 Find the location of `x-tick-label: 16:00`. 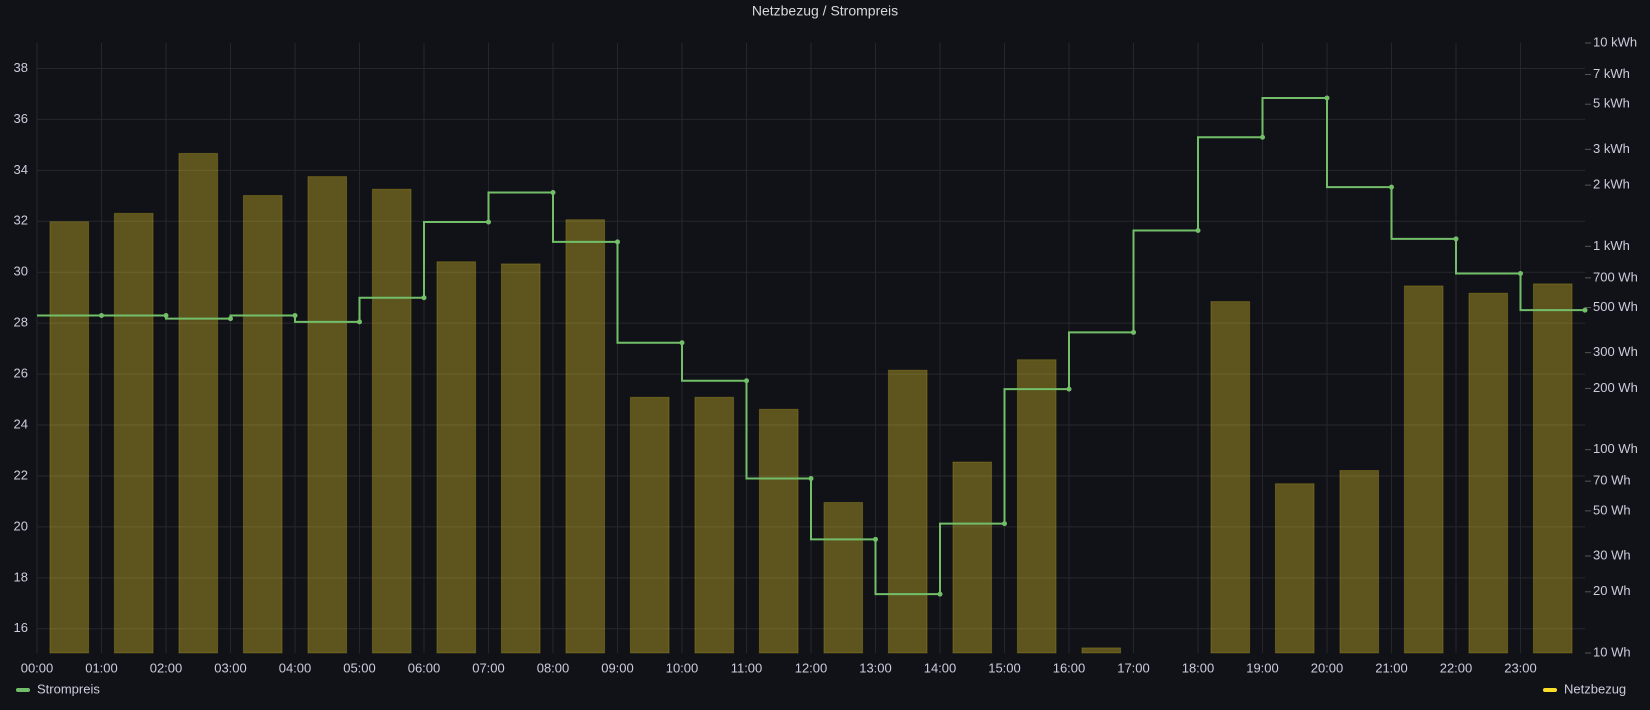

x-tick-label: 16:00 is located at coordinates (1069, 667).